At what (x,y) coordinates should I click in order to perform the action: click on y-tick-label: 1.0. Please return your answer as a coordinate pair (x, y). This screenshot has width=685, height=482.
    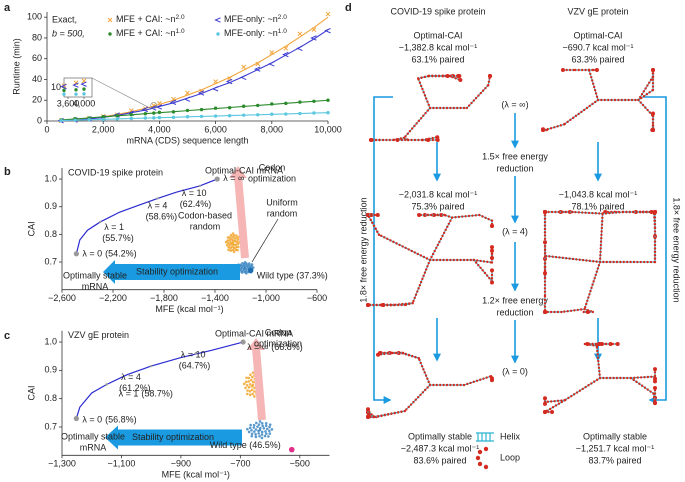
    Looking at the image, I should click on (50, 178).